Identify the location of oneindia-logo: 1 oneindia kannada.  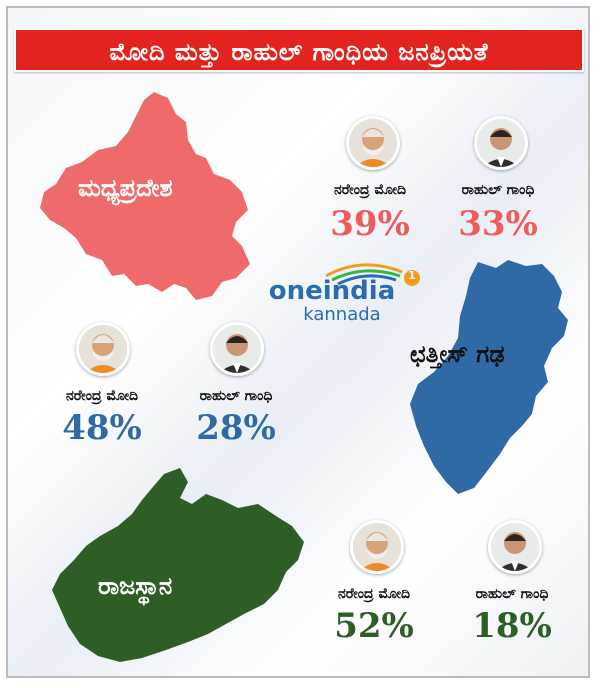
(342, 294).